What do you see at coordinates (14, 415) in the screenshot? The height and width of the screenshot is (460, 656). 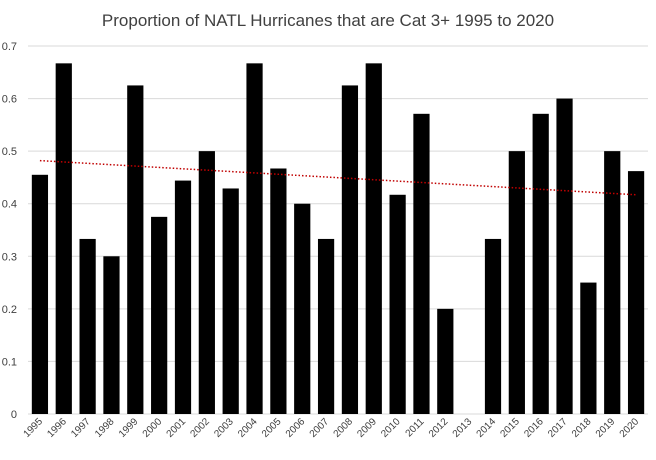 I see `y-tick-label: 0` at bounding box center [14, 415].